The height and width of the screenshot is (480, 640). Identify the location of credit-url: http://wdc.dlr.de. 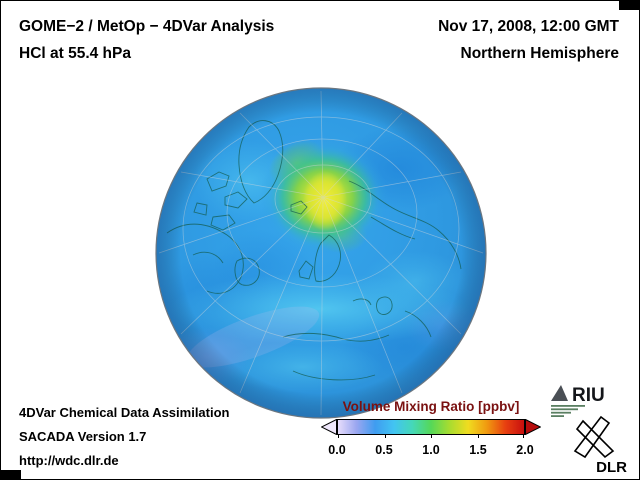
(69, 460).